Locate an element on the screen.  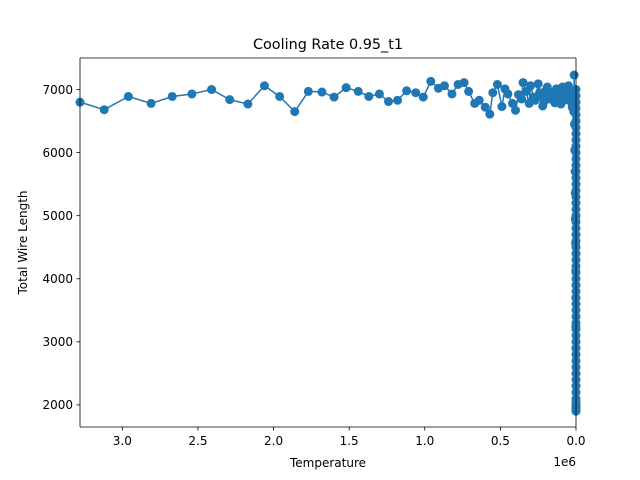
chart-title: Cooling Rate 0.95_t1 is located at coordinates (328, 45).